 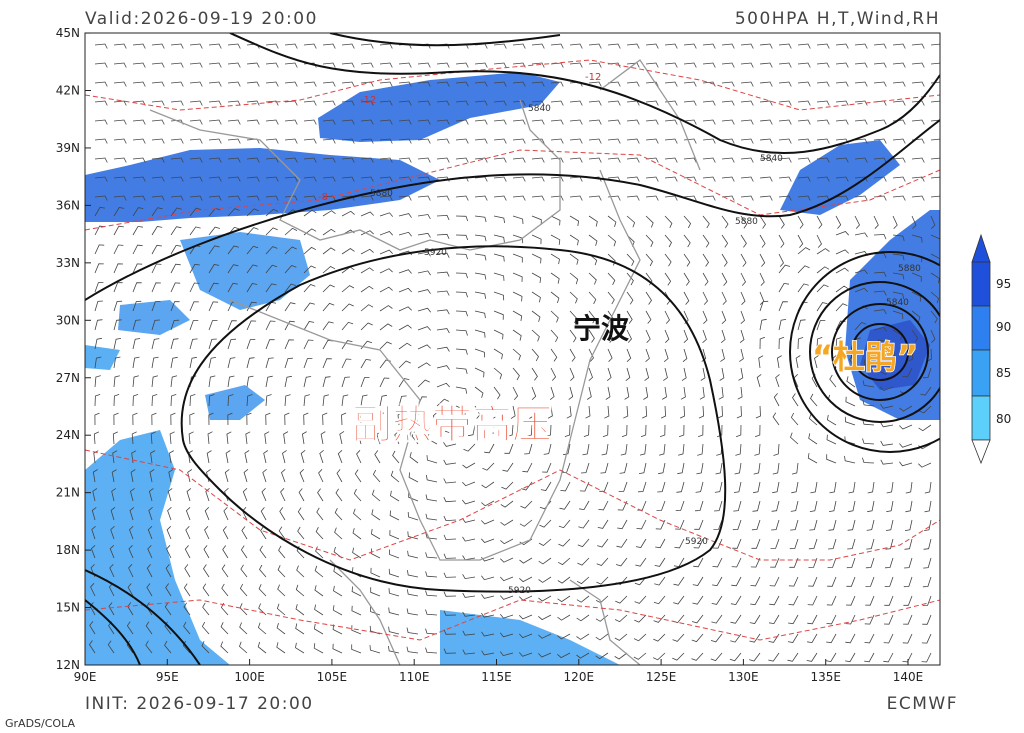 What do you see at coordinates (661, 677) in the screenshot?
I see `x-tick-label: 125E` at bounding box center [661, 677].